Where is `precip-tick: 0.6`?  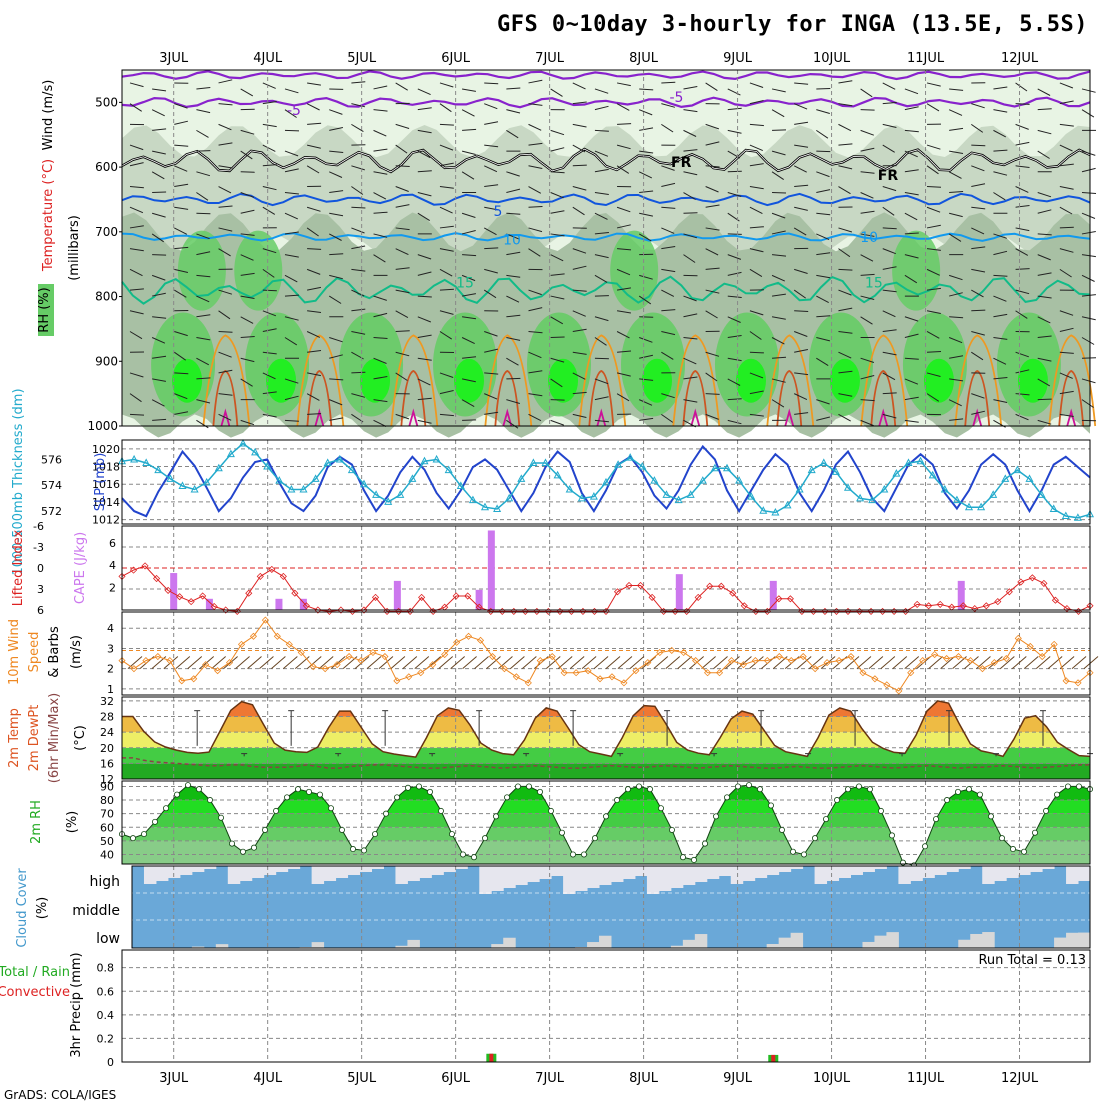 precip-tick: 0.6 is located at coordinates (106, 991).